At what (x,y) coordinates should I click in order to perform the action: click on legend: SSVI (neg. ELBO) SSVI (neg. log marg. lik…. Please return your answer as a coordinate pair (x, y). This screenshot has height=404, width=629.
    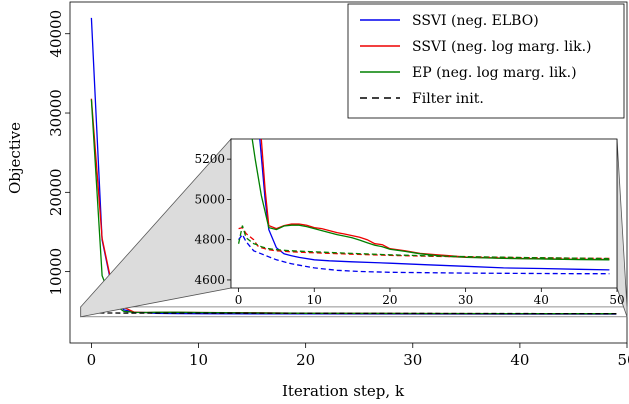
    Looking at the image, I should click on (486, 61).